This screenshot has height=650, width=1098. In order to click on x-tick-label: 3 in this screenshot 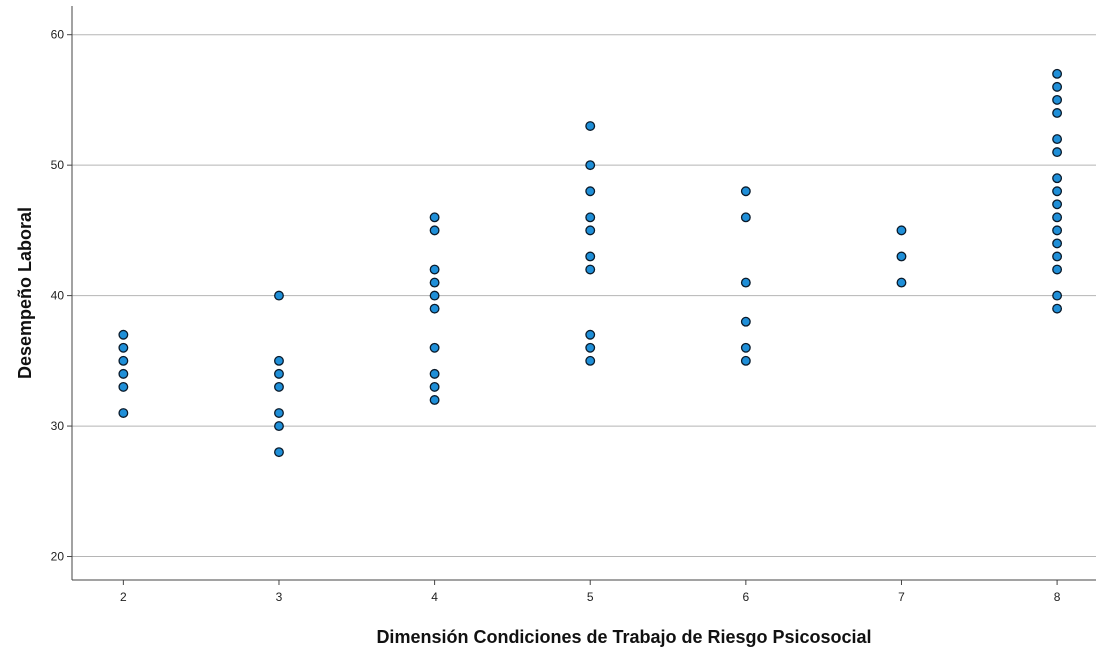, I will do `click(279, 597)`.